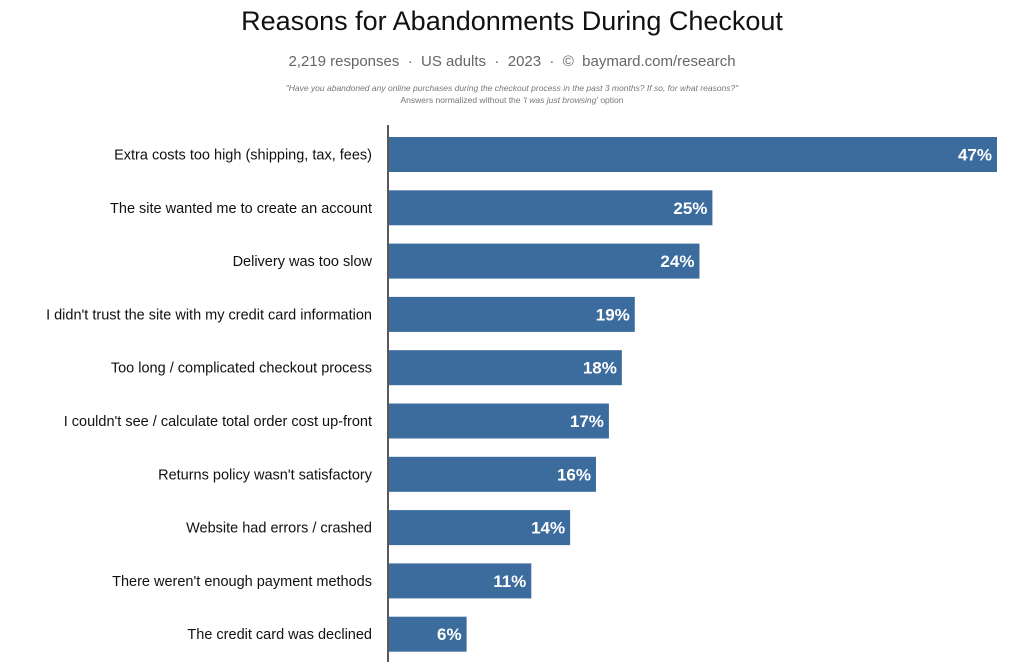 Image resolution: width=1024 pixels, height=664 pixels. Describe the element at coordinates (975, 155) in the screenshot. I see `value-label: 47%` at that location.